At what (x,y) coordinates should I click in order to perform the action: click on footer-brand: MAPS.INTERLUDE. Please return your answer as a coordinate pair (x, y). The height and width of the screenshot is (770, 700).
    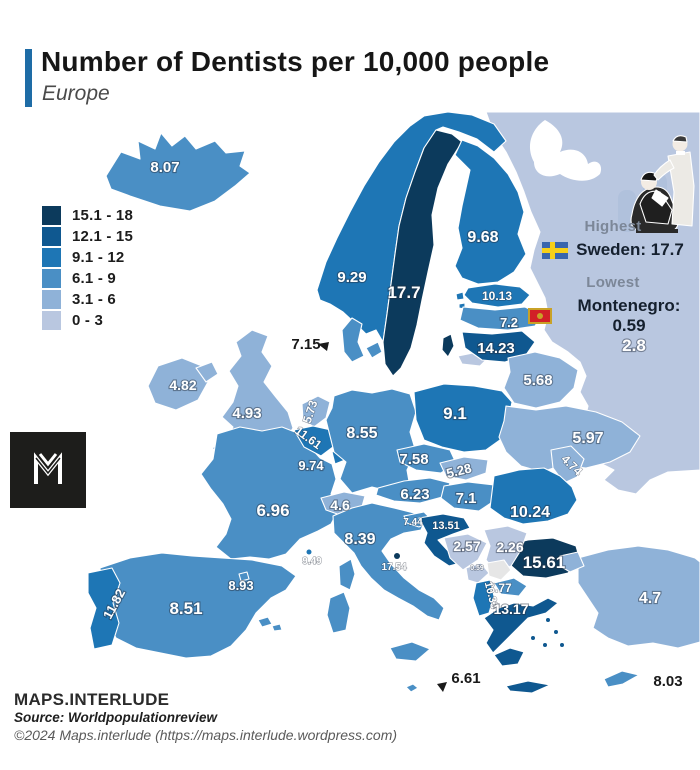
    Looking at the image, I should click on (92, 699).